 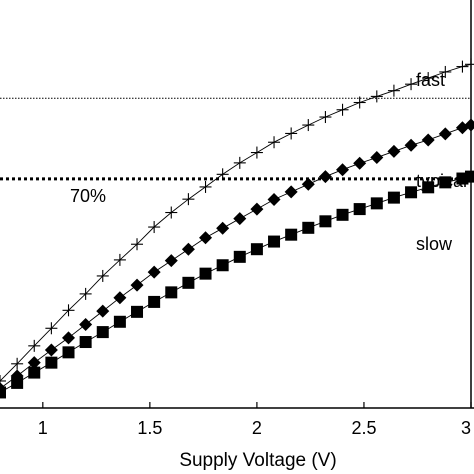 I want to click on series-label-slow: slow, so click(x=434, y=244).